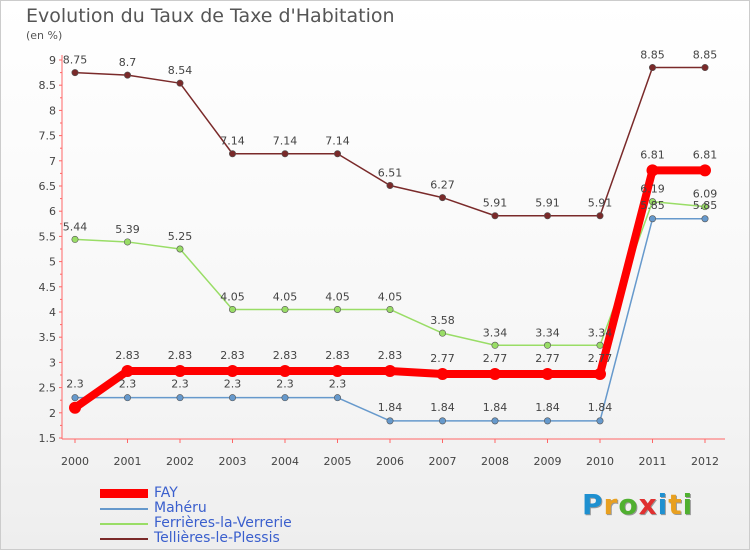 The width and height of the screenshot is (750, 550). Describe the element at coordinates (48, 388) in the screenshot. I see `y-tick-label: 2.5` at that location.